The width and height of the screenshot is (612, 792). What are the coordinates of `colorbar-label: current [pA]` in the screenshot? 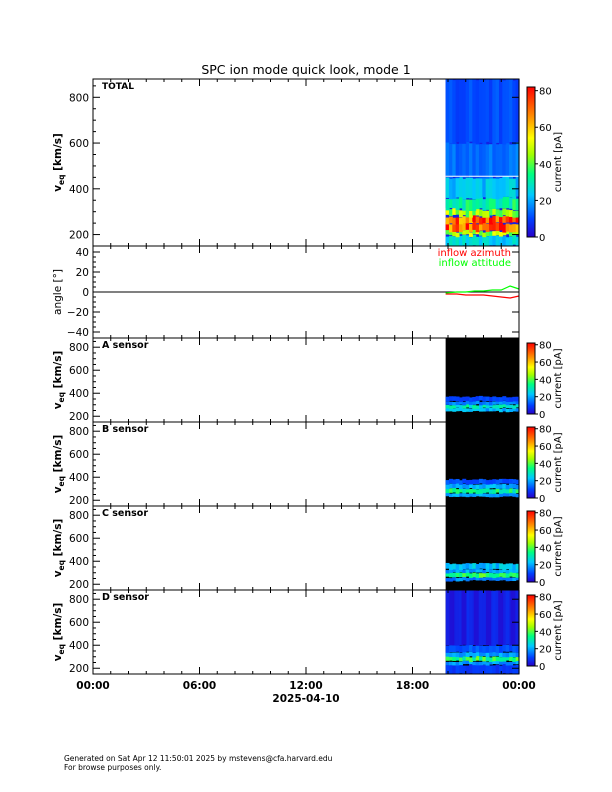 It's located at (558, 462).